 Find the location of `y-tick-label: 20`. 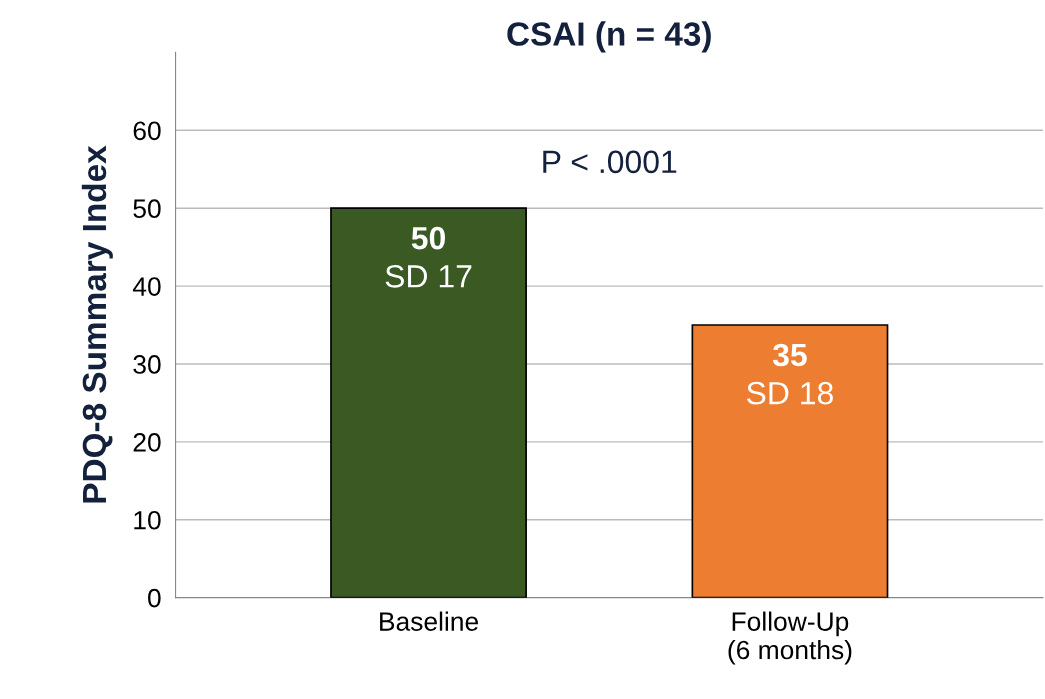

y-tick-label: 20 is located at coordinates (147, 442).